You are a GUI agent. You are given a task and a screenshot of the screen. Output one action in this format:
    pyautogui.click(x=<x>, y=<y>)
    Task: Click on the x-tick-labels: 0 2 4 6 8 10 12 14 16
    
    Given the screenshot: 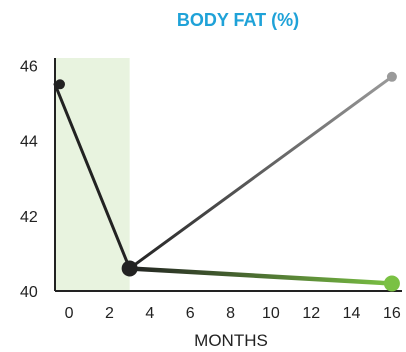 What is the action you would take?
    pyautogui.click(x=233, y=313)
    